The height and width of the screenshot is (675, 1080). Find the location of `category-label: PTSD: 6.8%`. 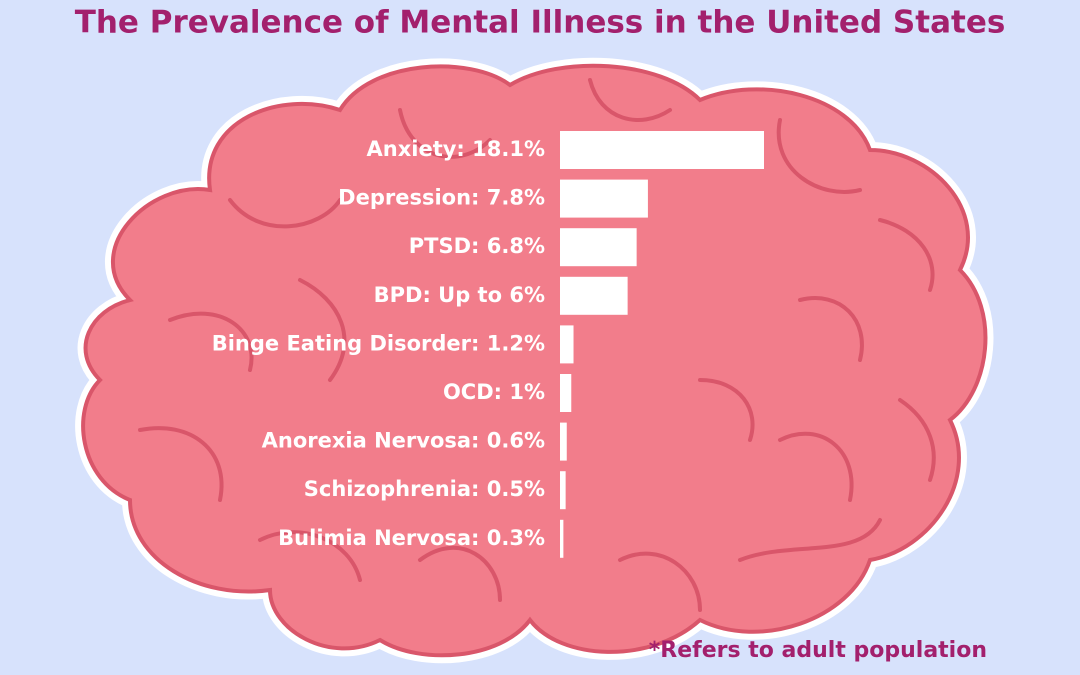

category-label: PTSD: 6.8% is located at coordinates (477, 246).